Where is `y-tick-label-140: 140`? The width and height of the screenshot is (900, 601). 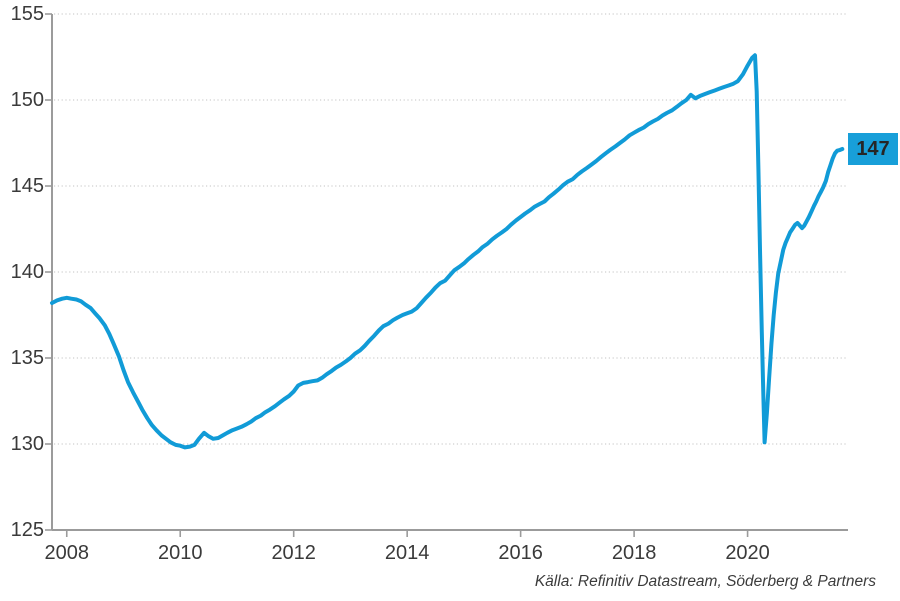
y-tick-label-140: 140 is located at coordinates (27, 272).